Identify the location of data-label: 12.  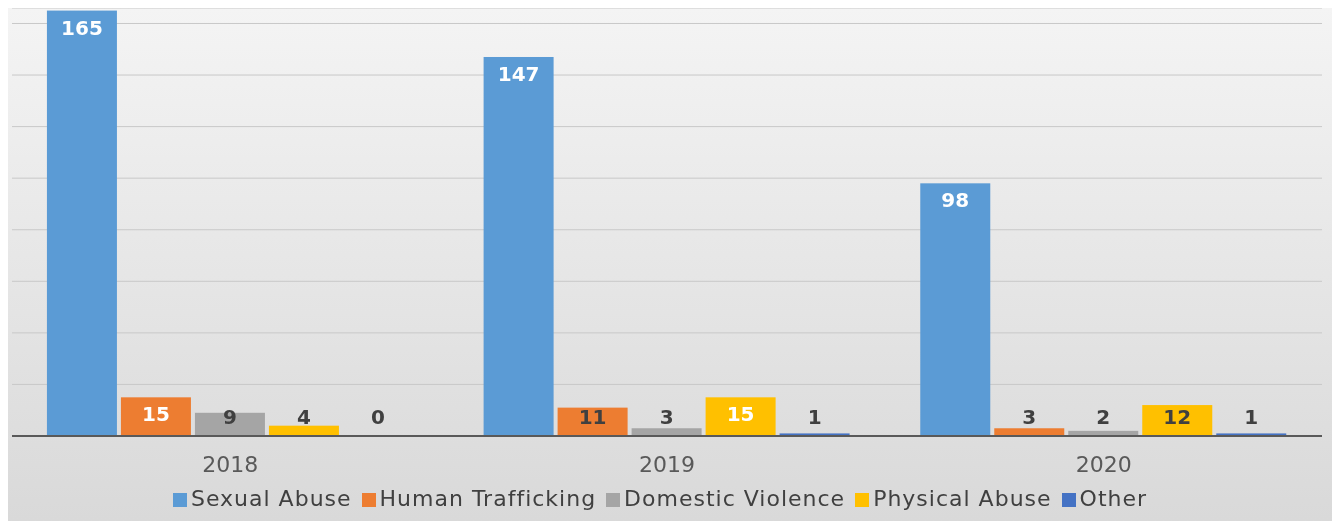
(1177, 417).